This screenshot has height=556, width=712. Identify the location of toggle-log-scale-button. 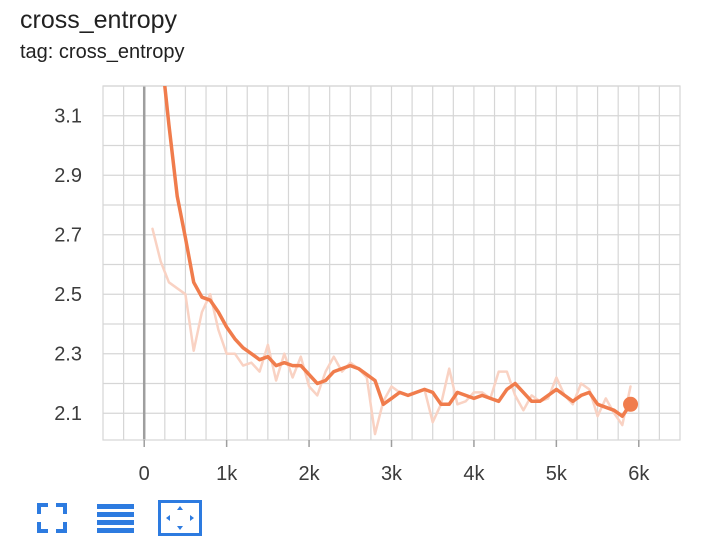
(117, 520).